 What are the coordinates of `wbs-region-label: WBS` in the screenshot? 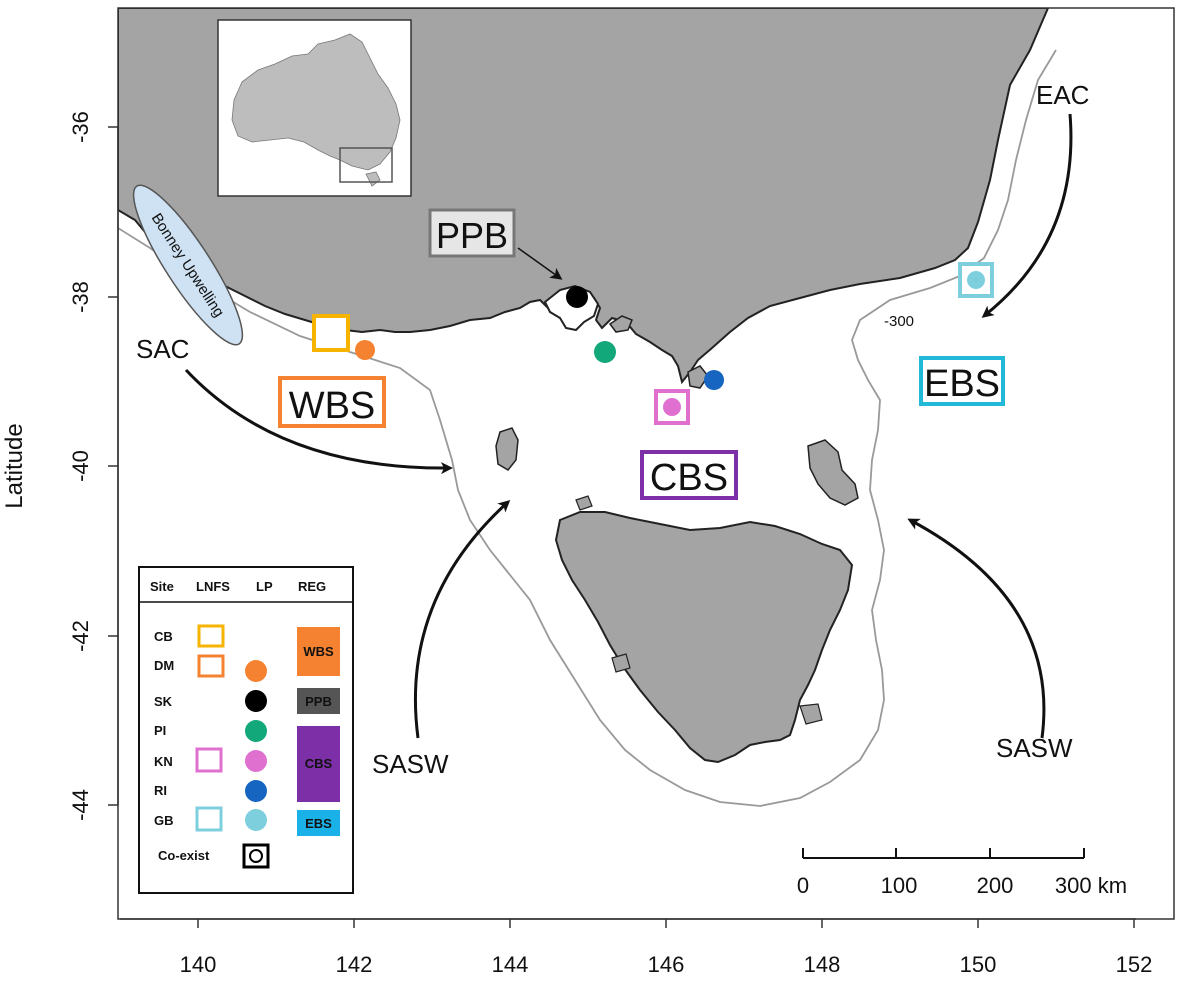 It's located at (332, 402).